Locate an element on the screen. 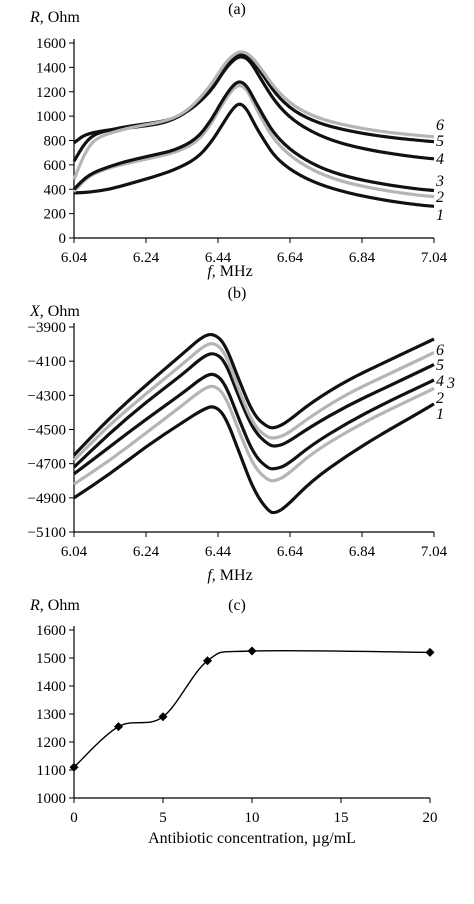  y-tick-label: 1500 is located at coordinates (51, 659).